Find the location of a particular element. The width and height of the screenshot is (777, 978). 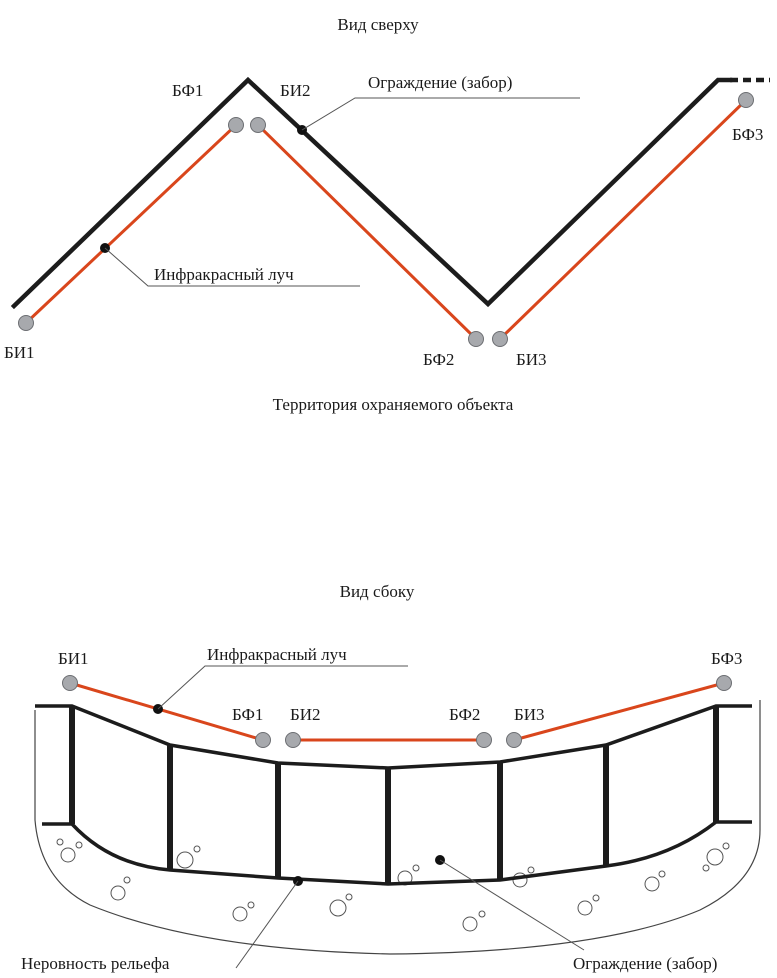

top-ir-beam is located at coordinates (131, 224).